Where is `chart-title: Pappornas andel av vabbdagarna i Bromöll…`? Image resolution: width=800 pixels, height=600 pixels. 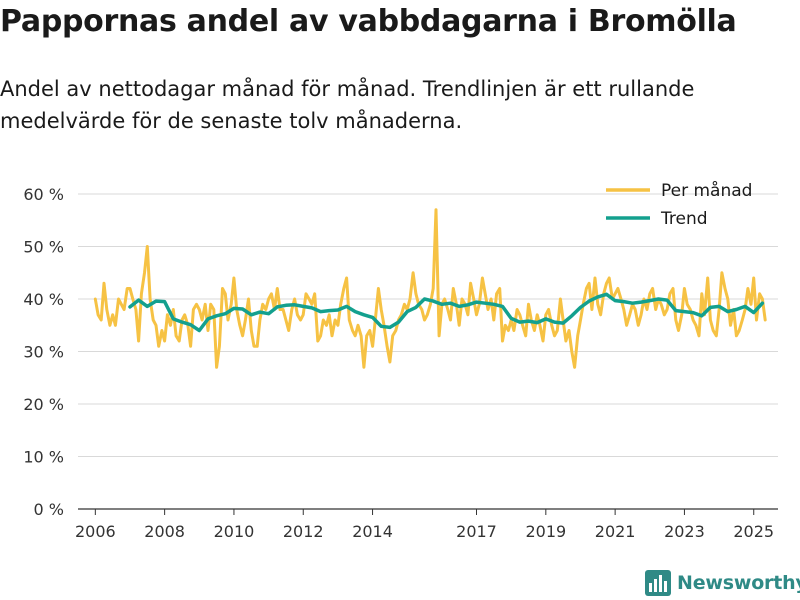 chart-title: Pappornas andel av vabbdagarna i Bromöll… is located at coordinates (368, 21).